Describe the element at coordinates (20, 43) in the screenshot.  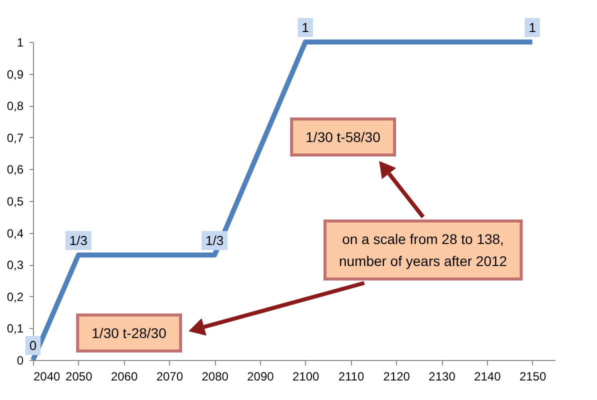
I see `y-tick-label: 1` at that location.